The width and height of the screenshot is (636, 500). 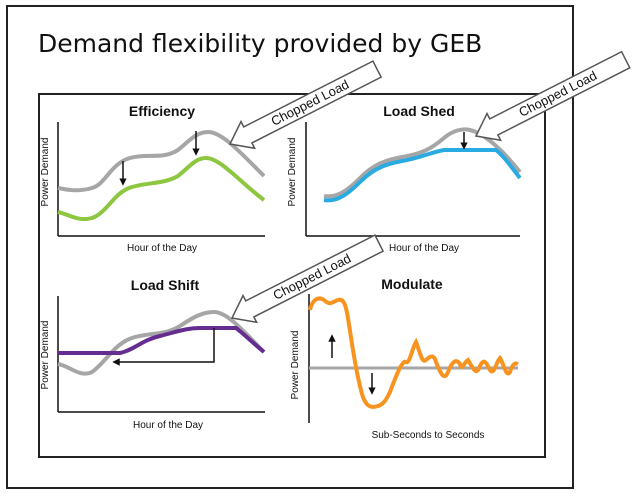 What do you see at coordinates (292, 172) in the screenshot?
I see `load-shed-y-label: Power Demand` at bounding box center [292, 172].